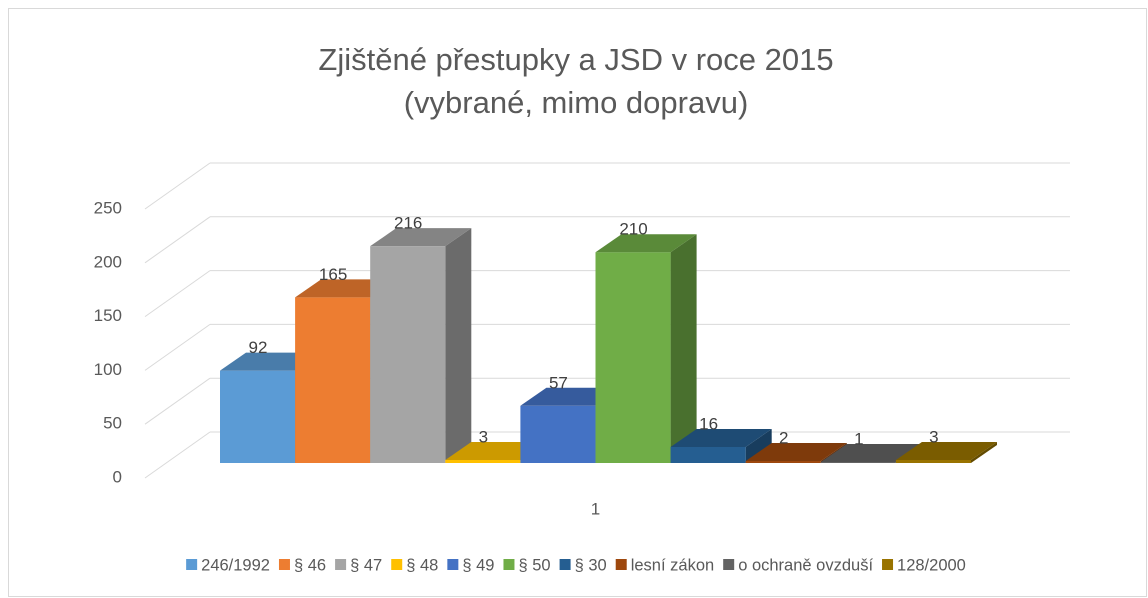 This screenshot has width=1148, height=598. I want to click on legend-label: § 46, so click(310, 565).